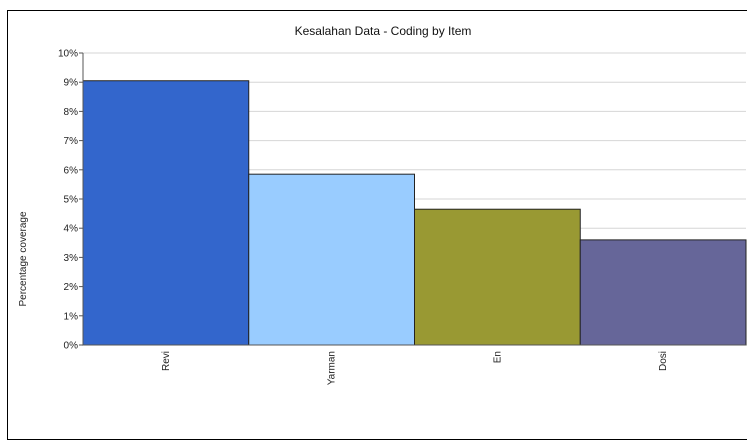 This screenshot has width=747, height=440. I want to click on bar-revi, so click(166, 213).